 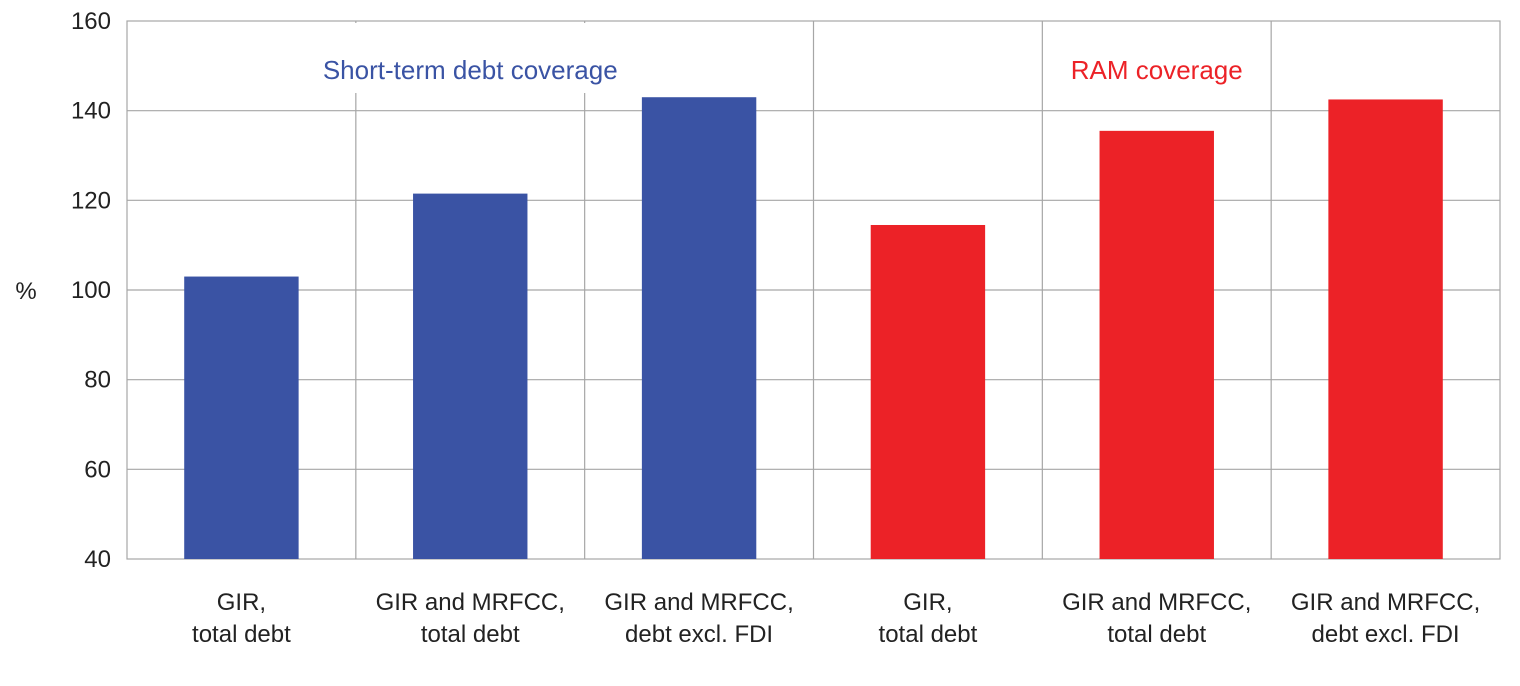 I want to click on y-tick-label-120: 120, so click(x=91, y=200).